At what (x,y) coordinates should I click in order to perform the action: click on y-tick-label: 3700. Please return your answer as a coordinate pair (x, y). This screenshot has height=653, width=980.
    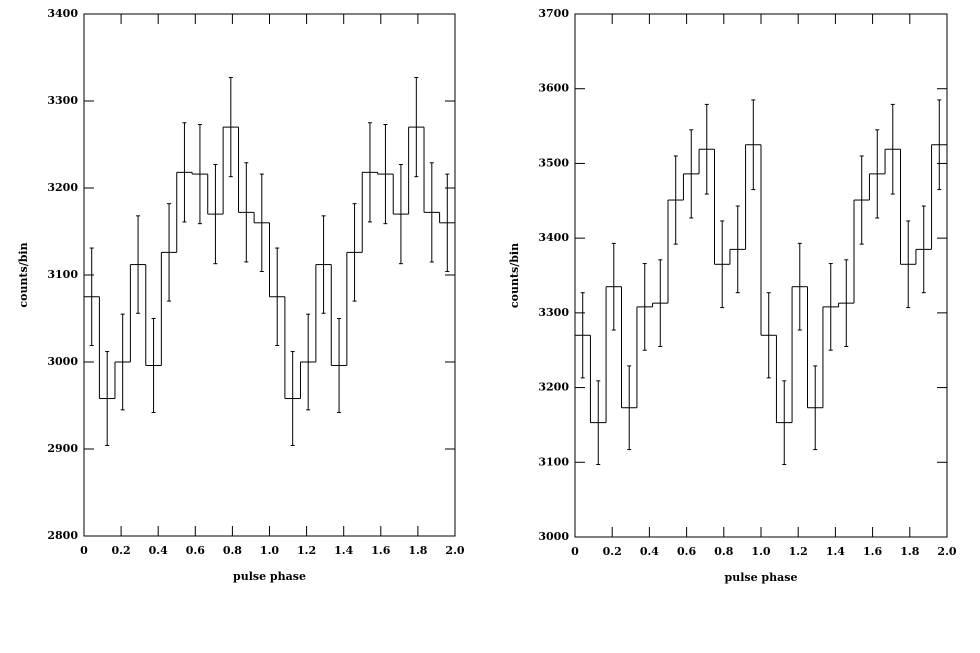
    Looking at the image, I should click on (553, 13).